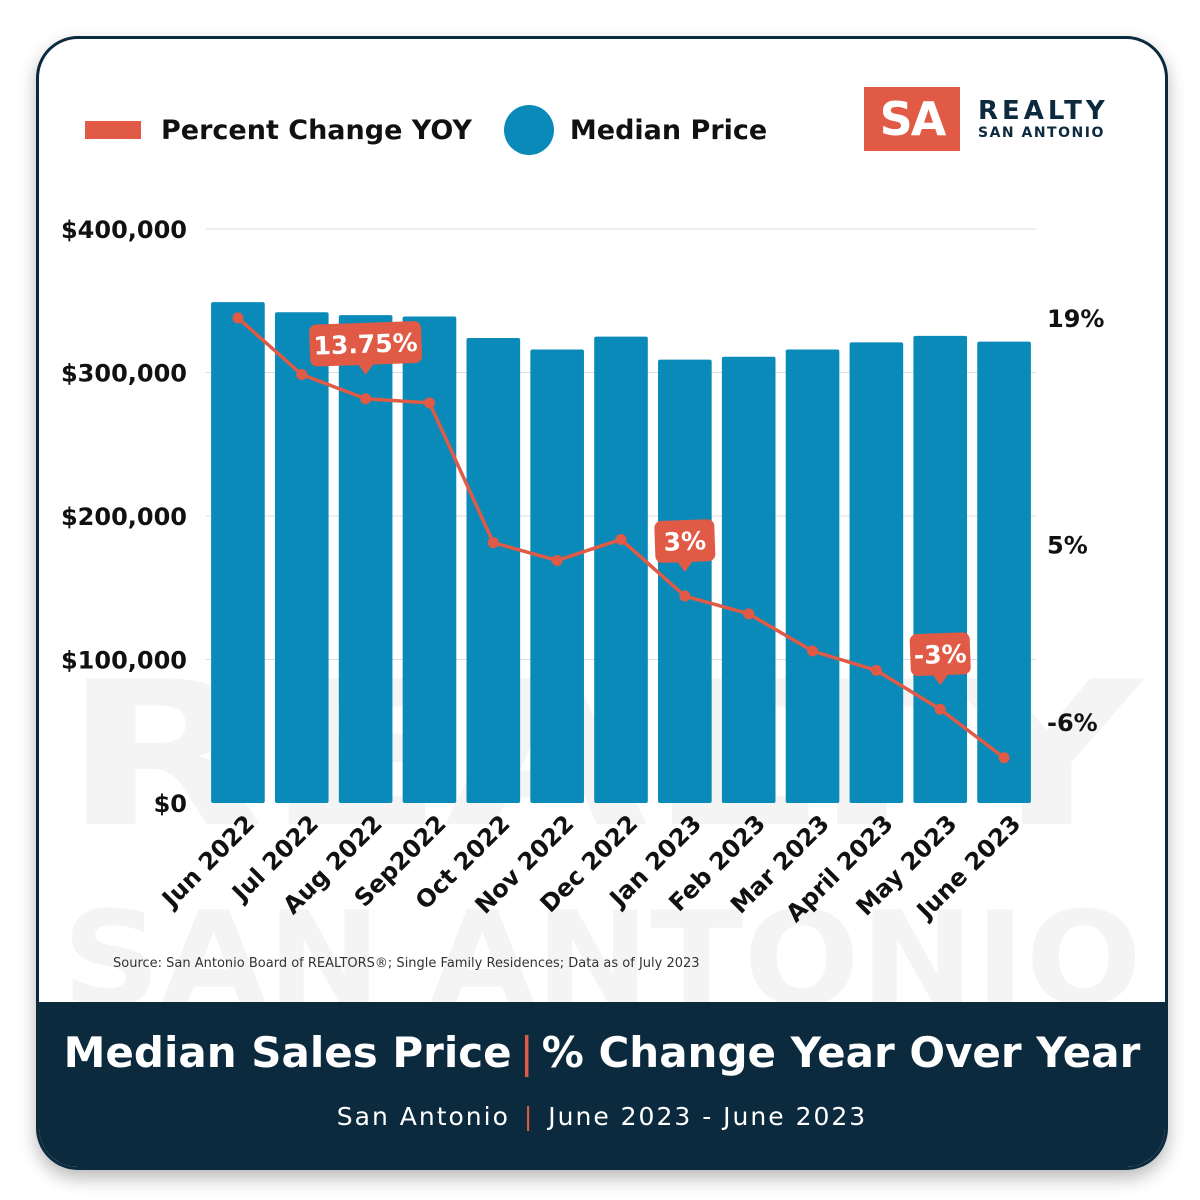 This screenshot has width=1200, height=1200. What do you see at coordinates (124, 374) in the screenshot?
I see `left-axis-tick-label: $300,000` at bounding box center [124, 374].